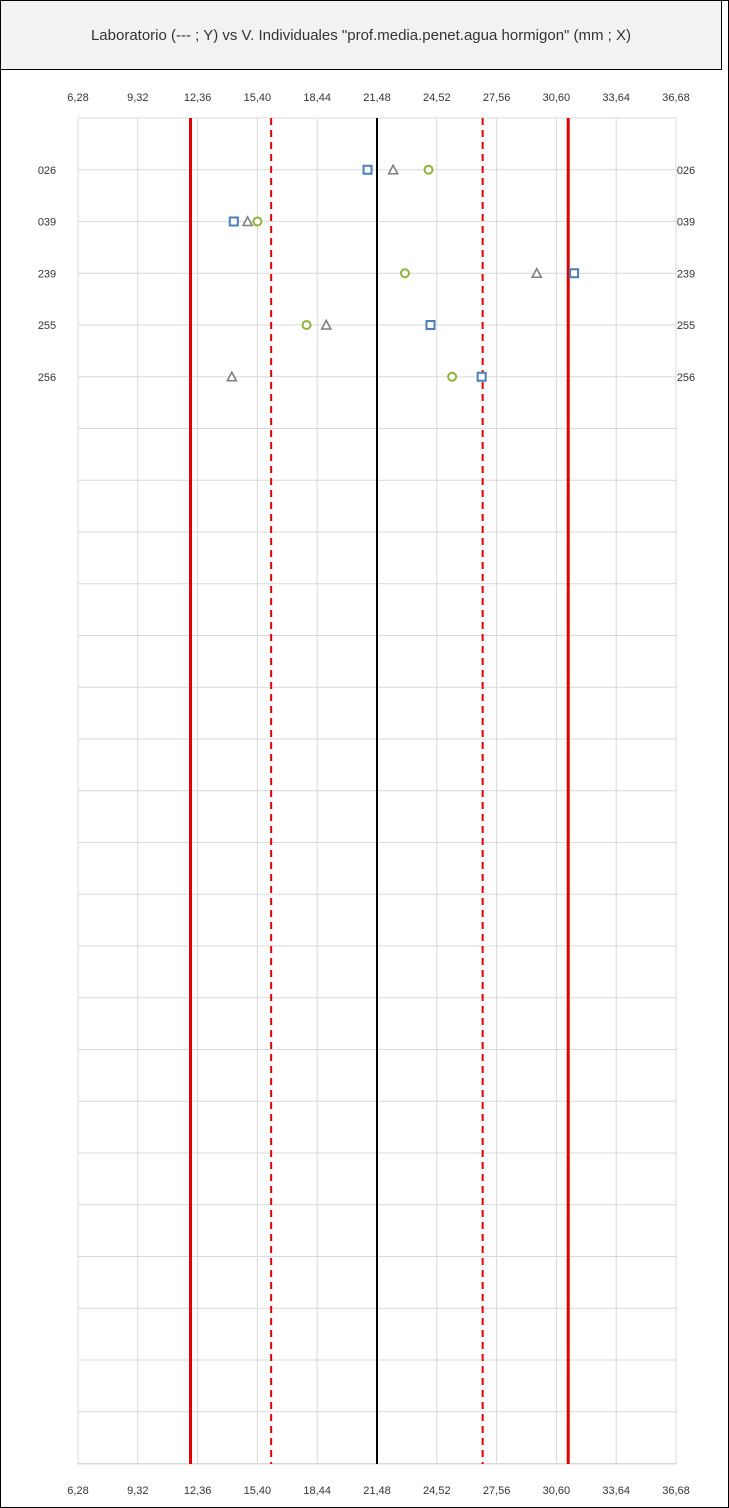  I want to click on x-tick-label-top: 15,40, so click(258, 98).